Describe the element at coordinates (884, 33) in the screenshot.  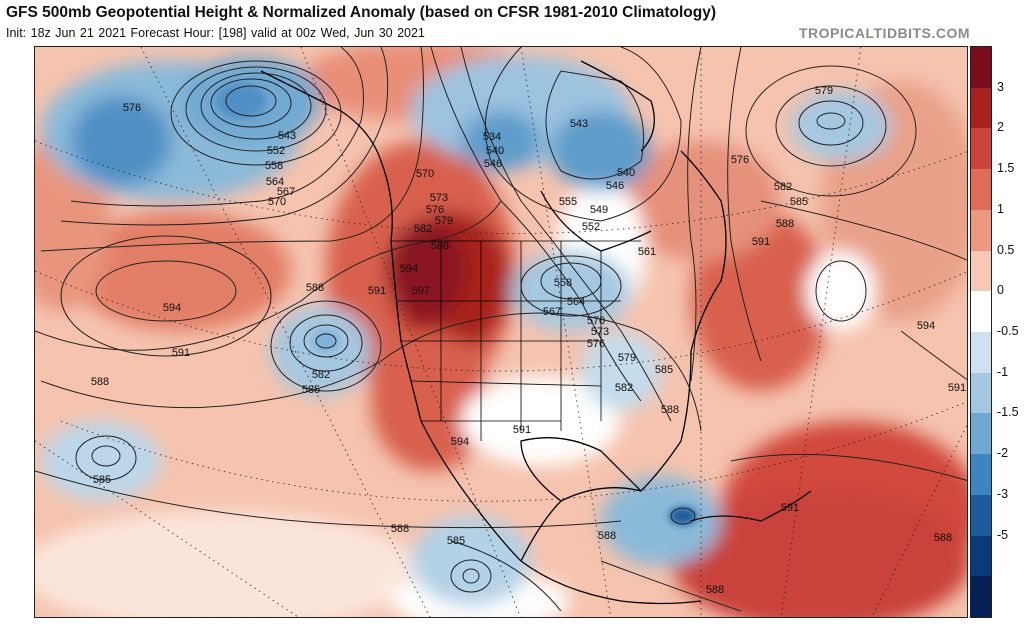
I see `site-watermark: TROPICALTIDBITS.COM` at that location.